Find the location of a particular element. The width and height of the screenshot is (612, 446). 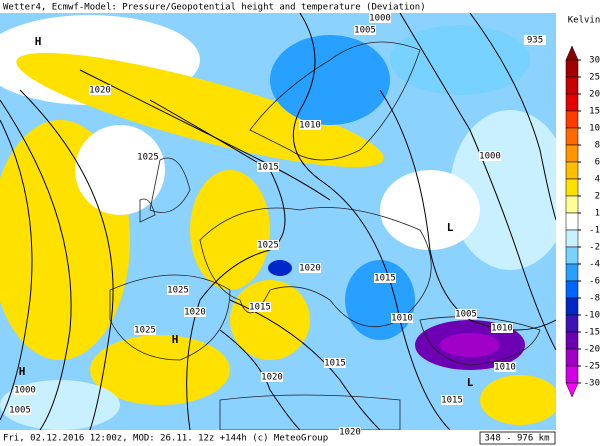

colorbar-tick-label: -25 is located at coordinates (592, 367).